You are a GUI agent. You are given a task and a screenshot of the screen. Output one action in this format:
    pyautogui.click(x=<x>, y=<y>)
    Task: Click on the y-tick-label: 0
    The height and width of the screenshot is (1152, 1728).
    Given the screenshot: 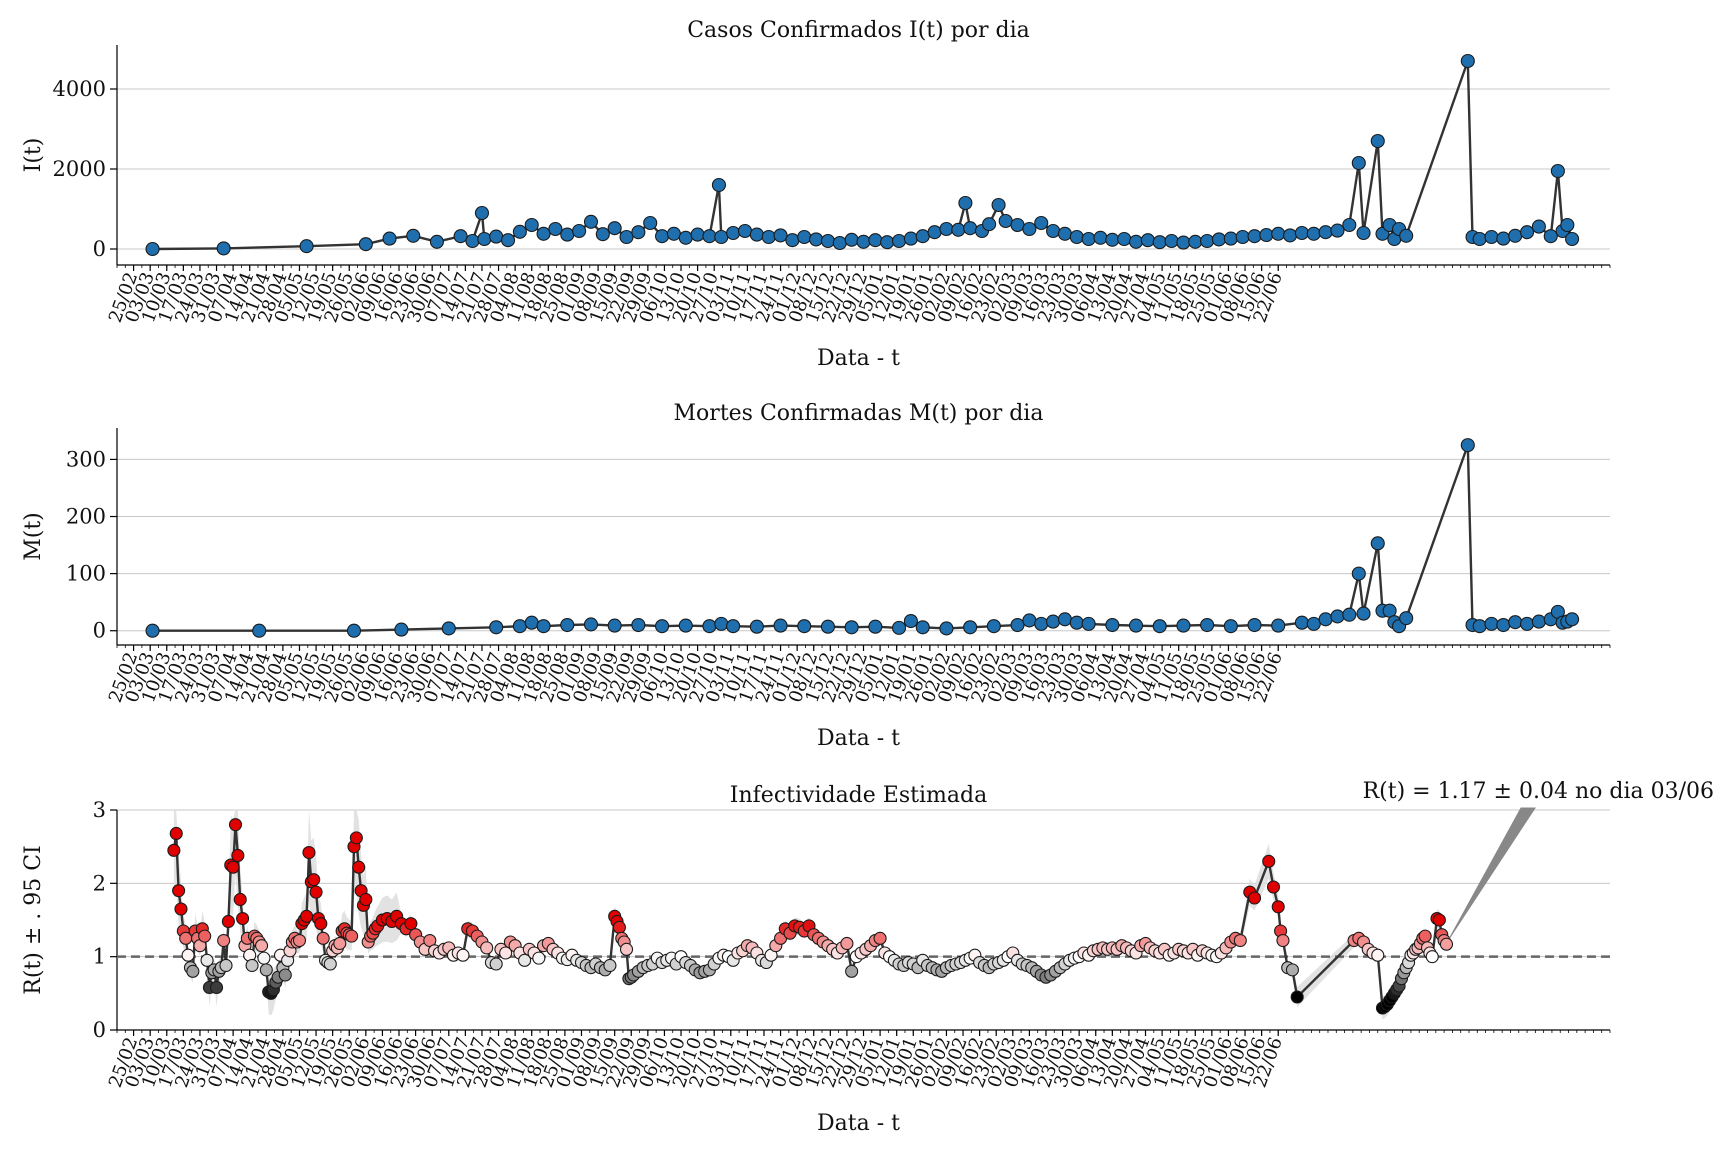 What is the action you would take?
    pyautogui.click(x=99, y=631)
    